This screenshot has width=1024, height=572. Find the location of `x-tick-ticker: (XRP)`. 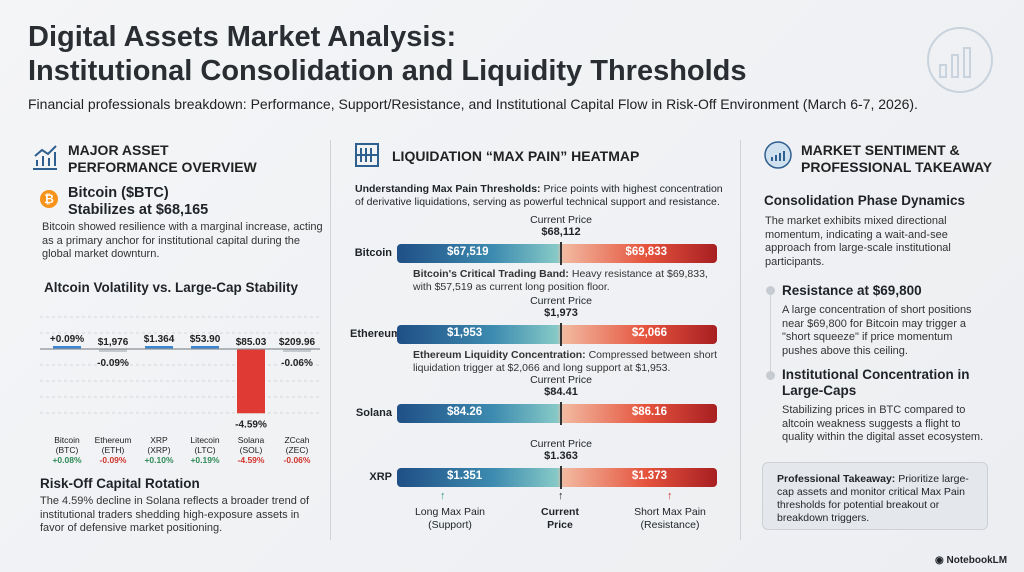

x-tick-ticker: (XRP) is located at coordinates (158, 450).